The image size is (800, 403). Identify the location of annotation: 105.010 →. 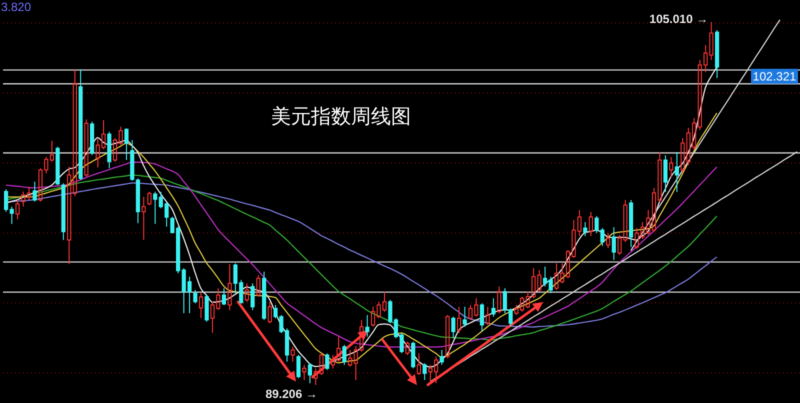
(678, 19).